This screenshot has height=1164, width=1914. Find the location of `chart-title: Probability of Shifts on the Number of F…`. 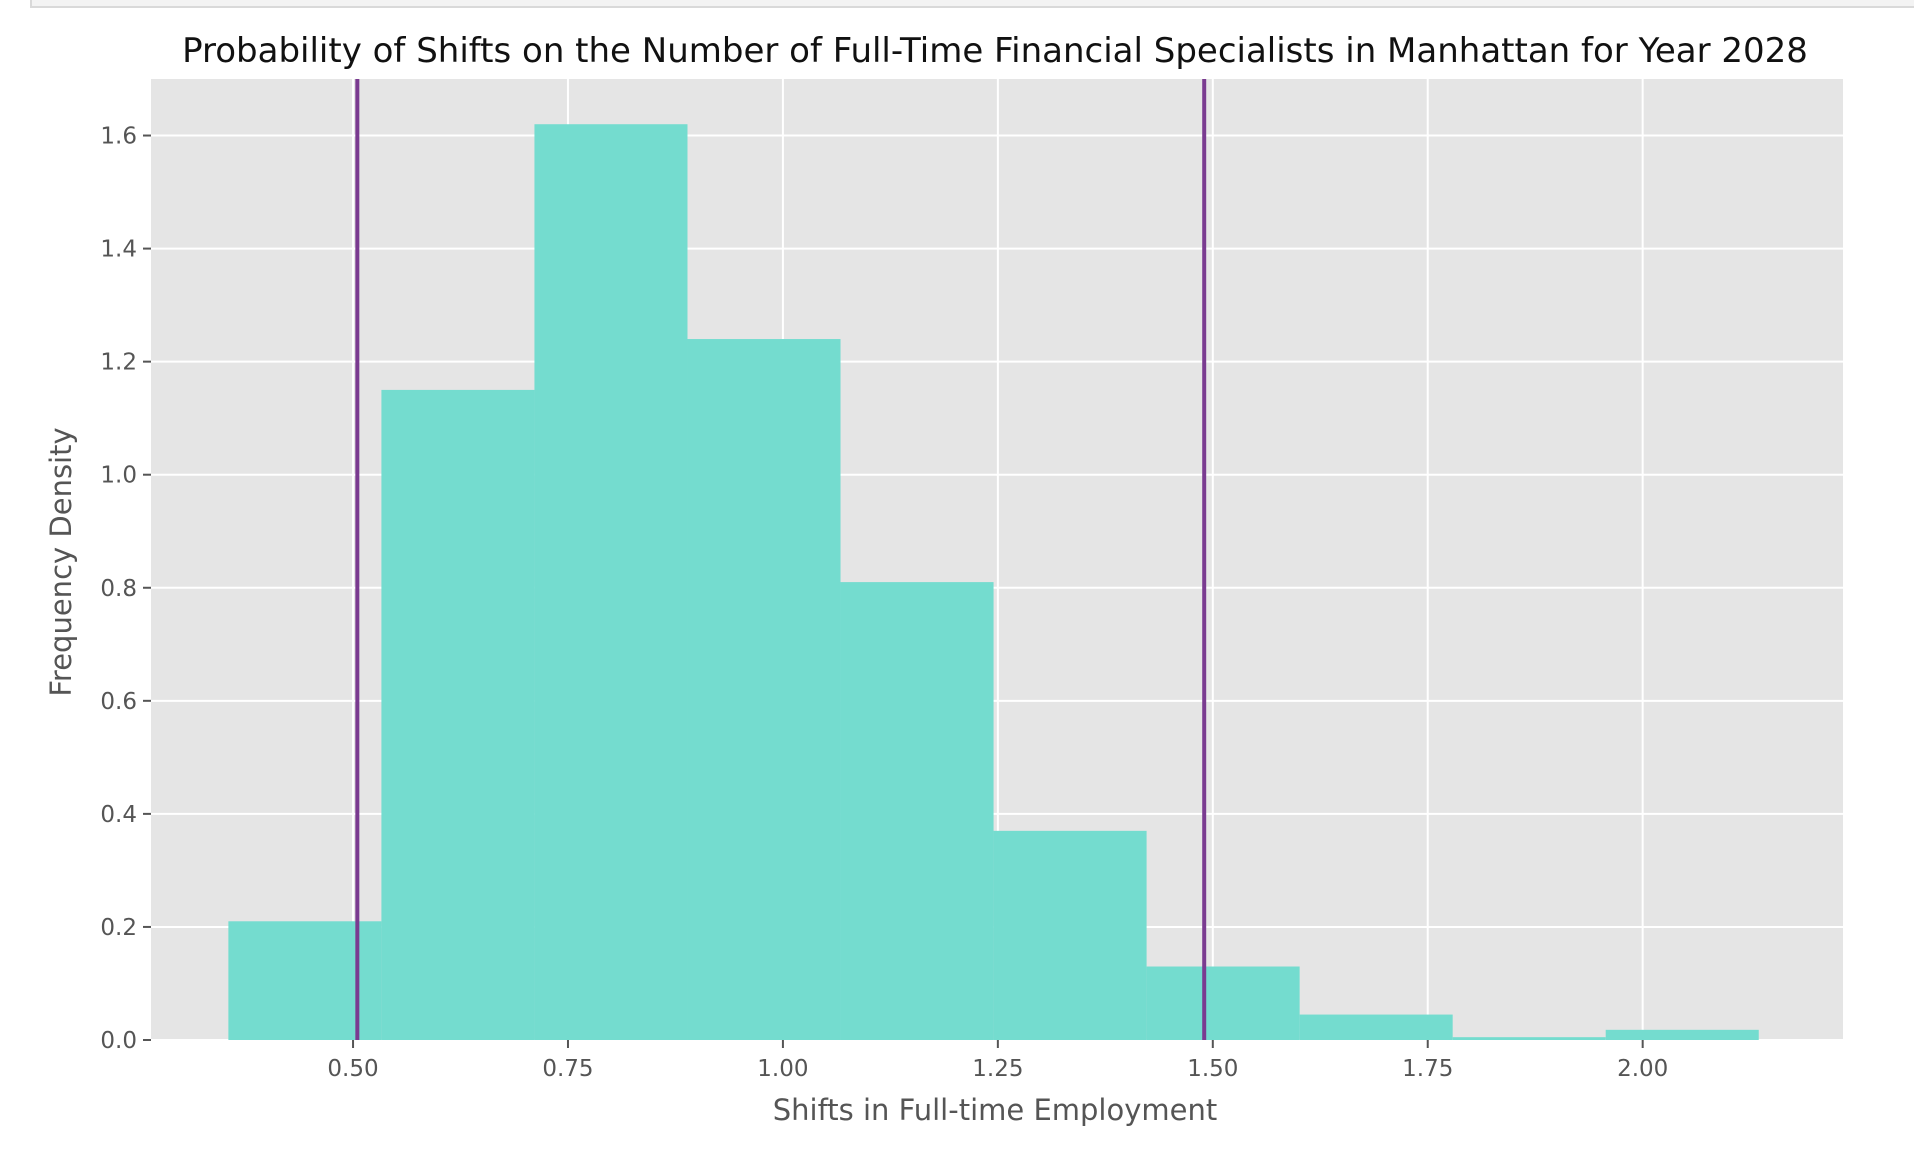

chart-title: Probability of Shifts on the Number of F… is located at coordinates (995, 51).